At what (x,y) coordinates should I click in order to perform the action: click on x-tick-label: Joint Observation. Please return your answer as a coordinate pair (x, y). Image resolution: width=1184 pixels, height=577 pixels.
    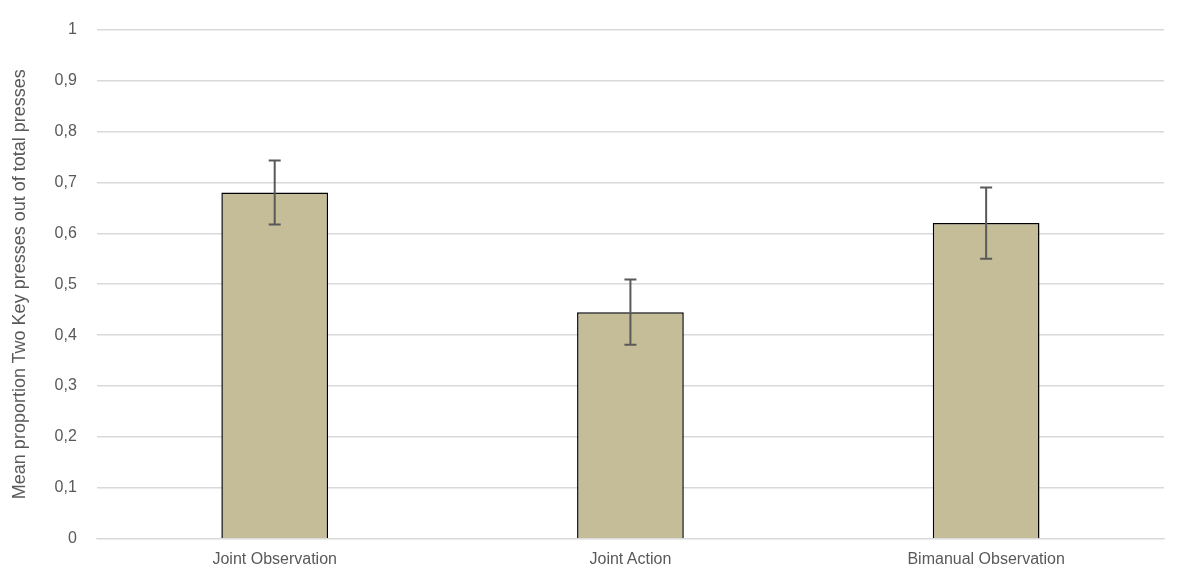
    Looking at the image, I should click on (274, 558).